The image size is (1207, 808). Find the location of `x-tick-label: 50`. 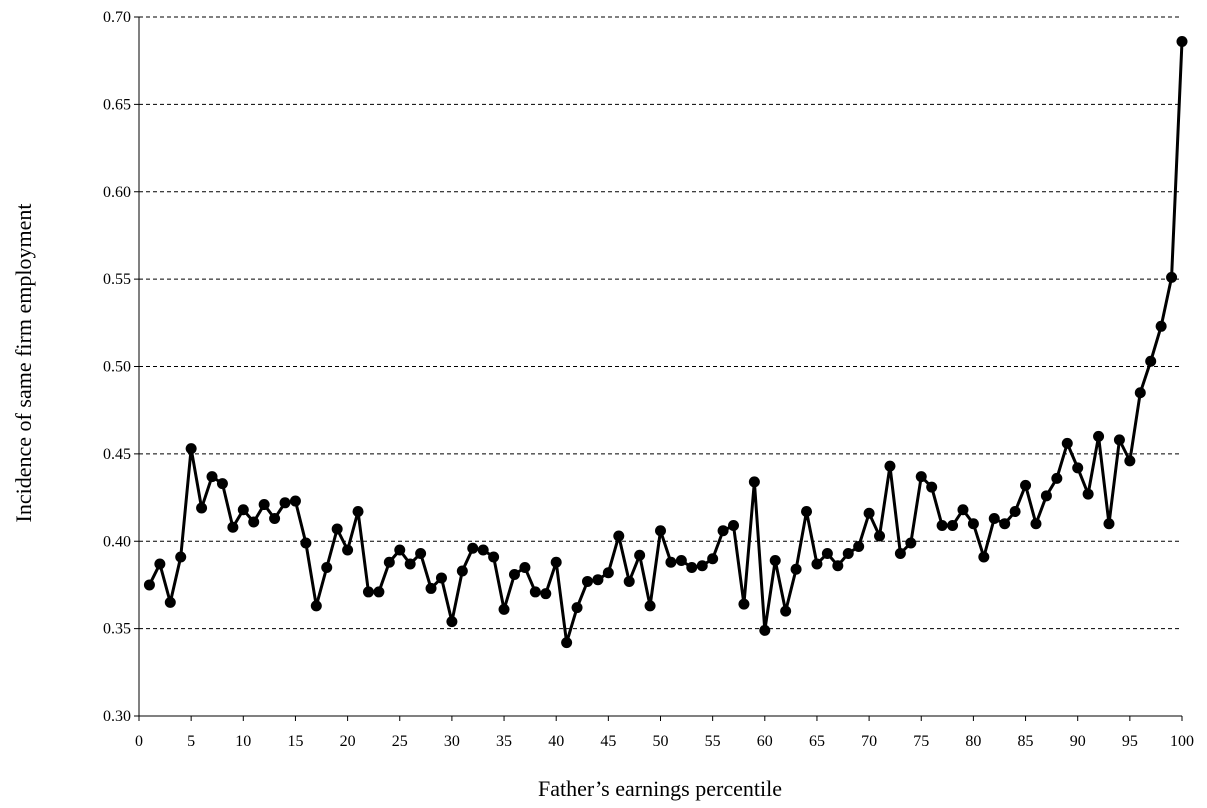

x-tick-label: 50 is located at coordinates (661, 741).